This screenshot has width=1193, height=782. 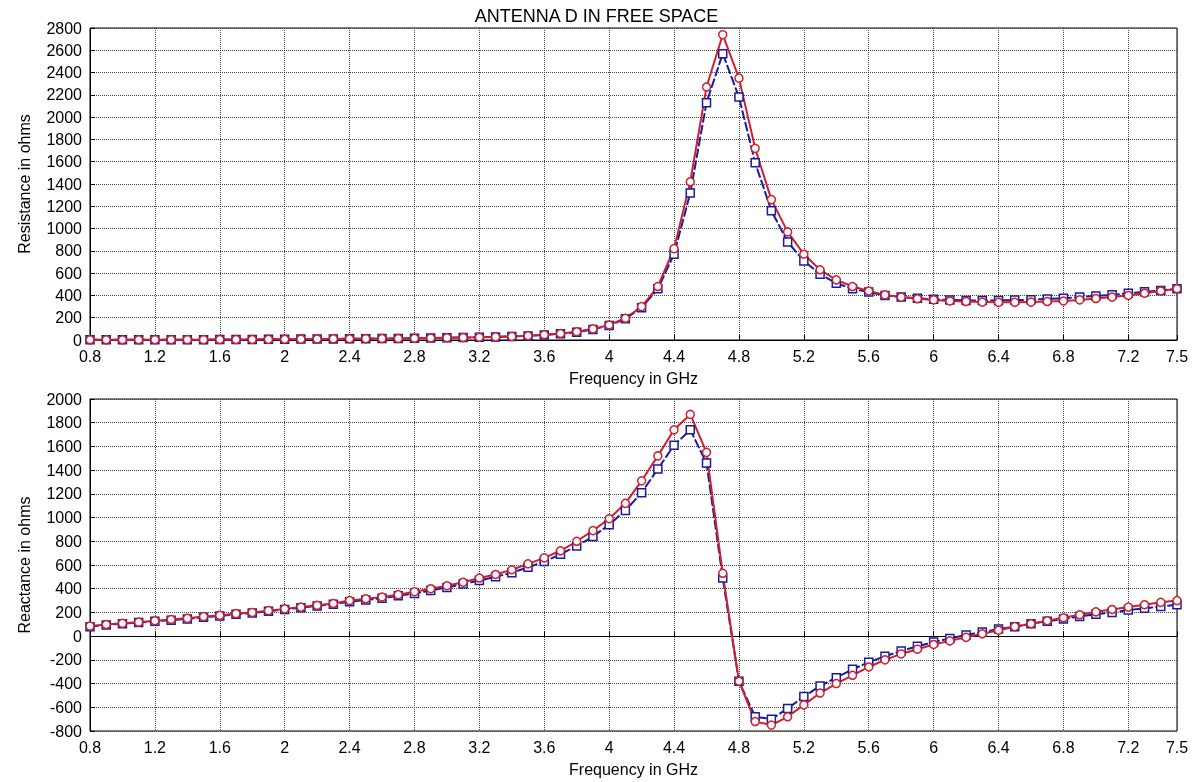 I want to click on y-tick-label: 2200, so click(x=64, y=95).